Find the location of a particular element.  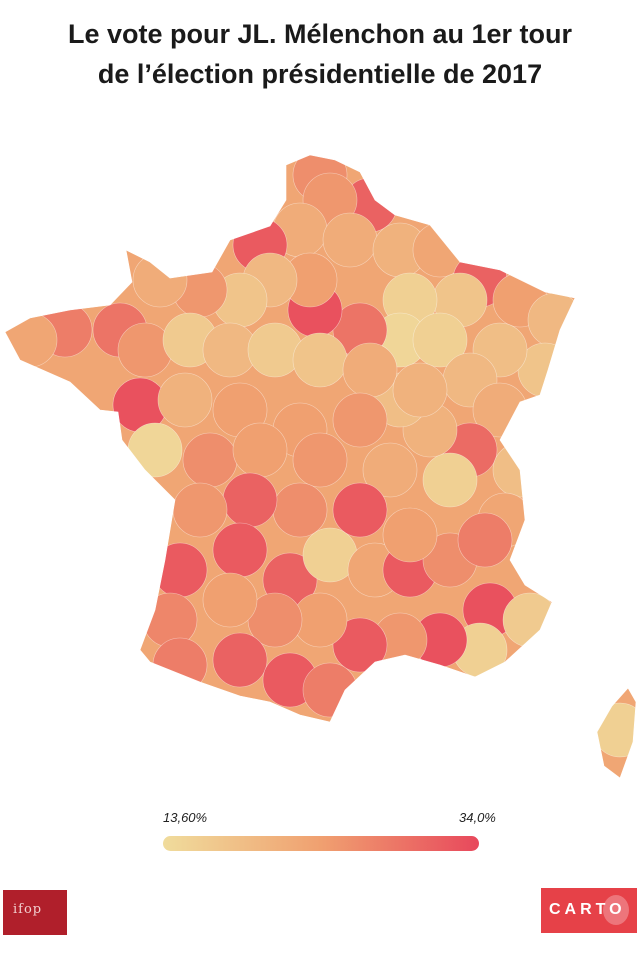

title-line-2: de l’élection présidentielle de 2017 is located at coordinates (320, 74).